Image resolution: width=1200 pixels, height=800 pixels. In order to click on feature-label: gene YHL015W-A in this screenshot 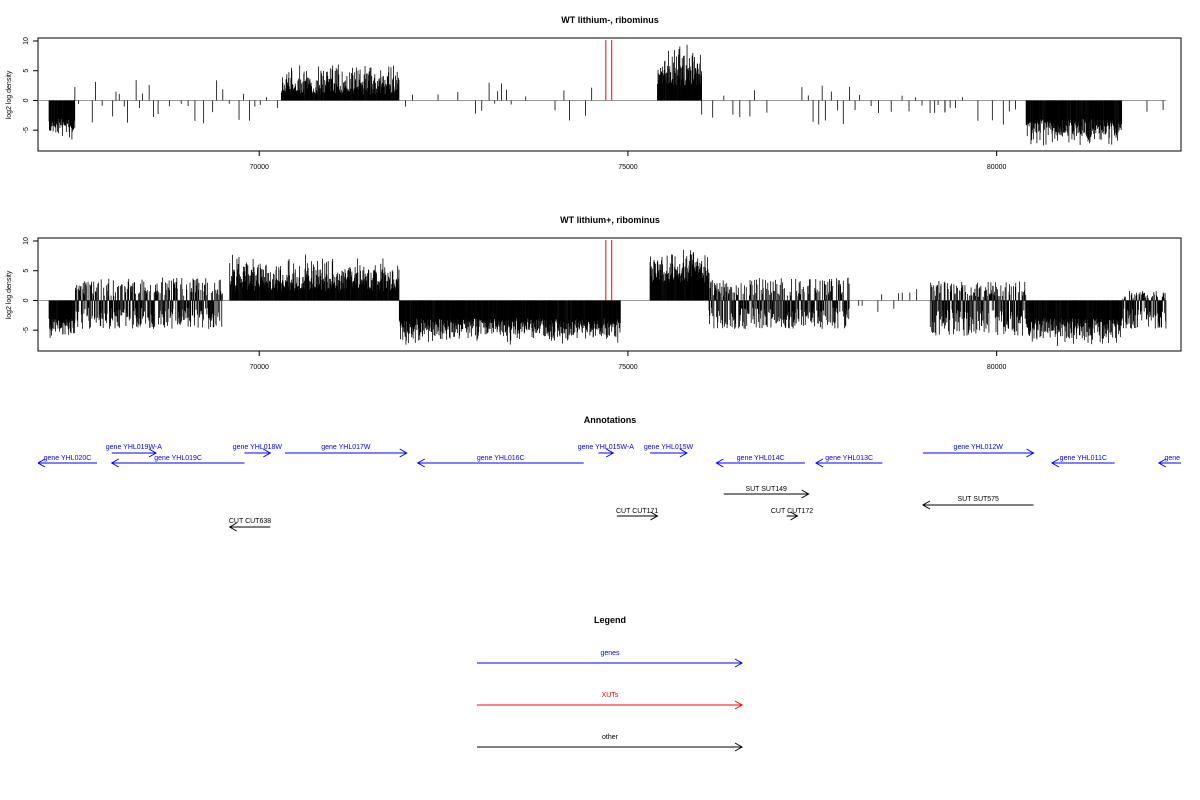, I will do `click(606, 447)`.